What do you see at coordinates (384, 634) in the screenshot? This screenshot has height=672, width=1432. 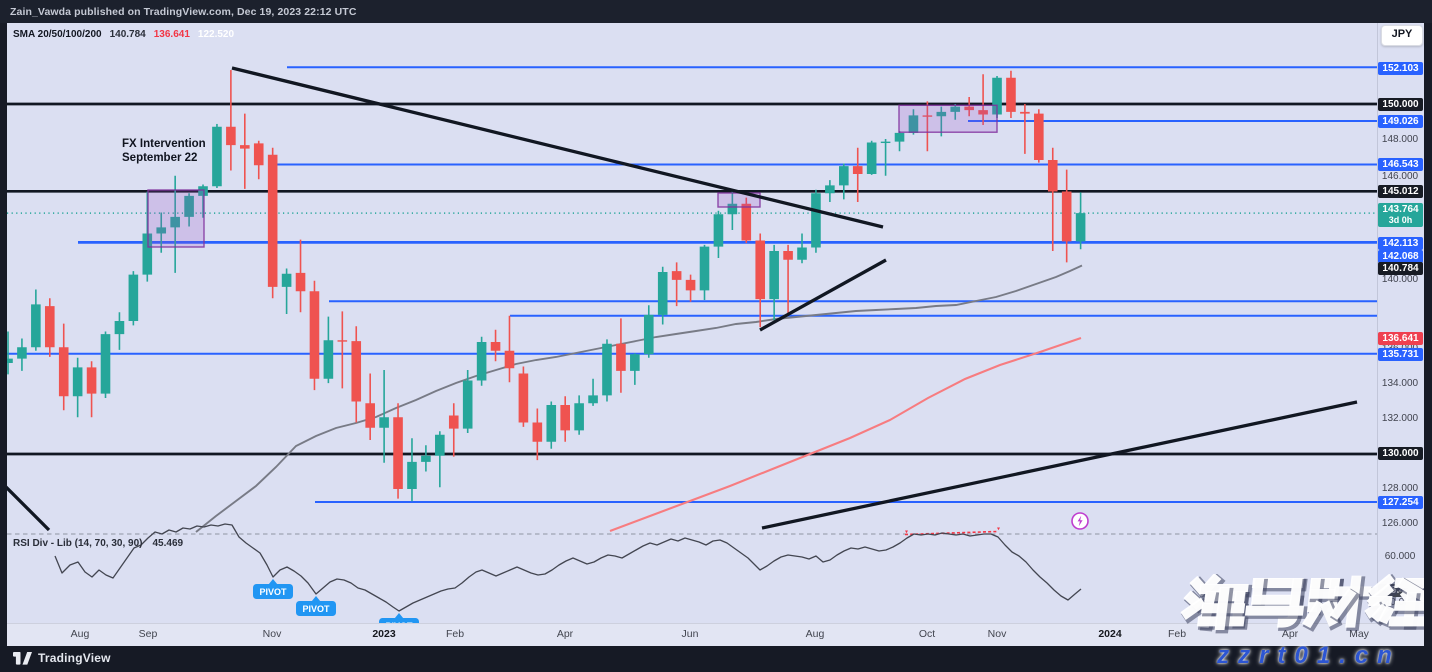 I see `time-label-year: 2023` at bounding box center [384, 634].